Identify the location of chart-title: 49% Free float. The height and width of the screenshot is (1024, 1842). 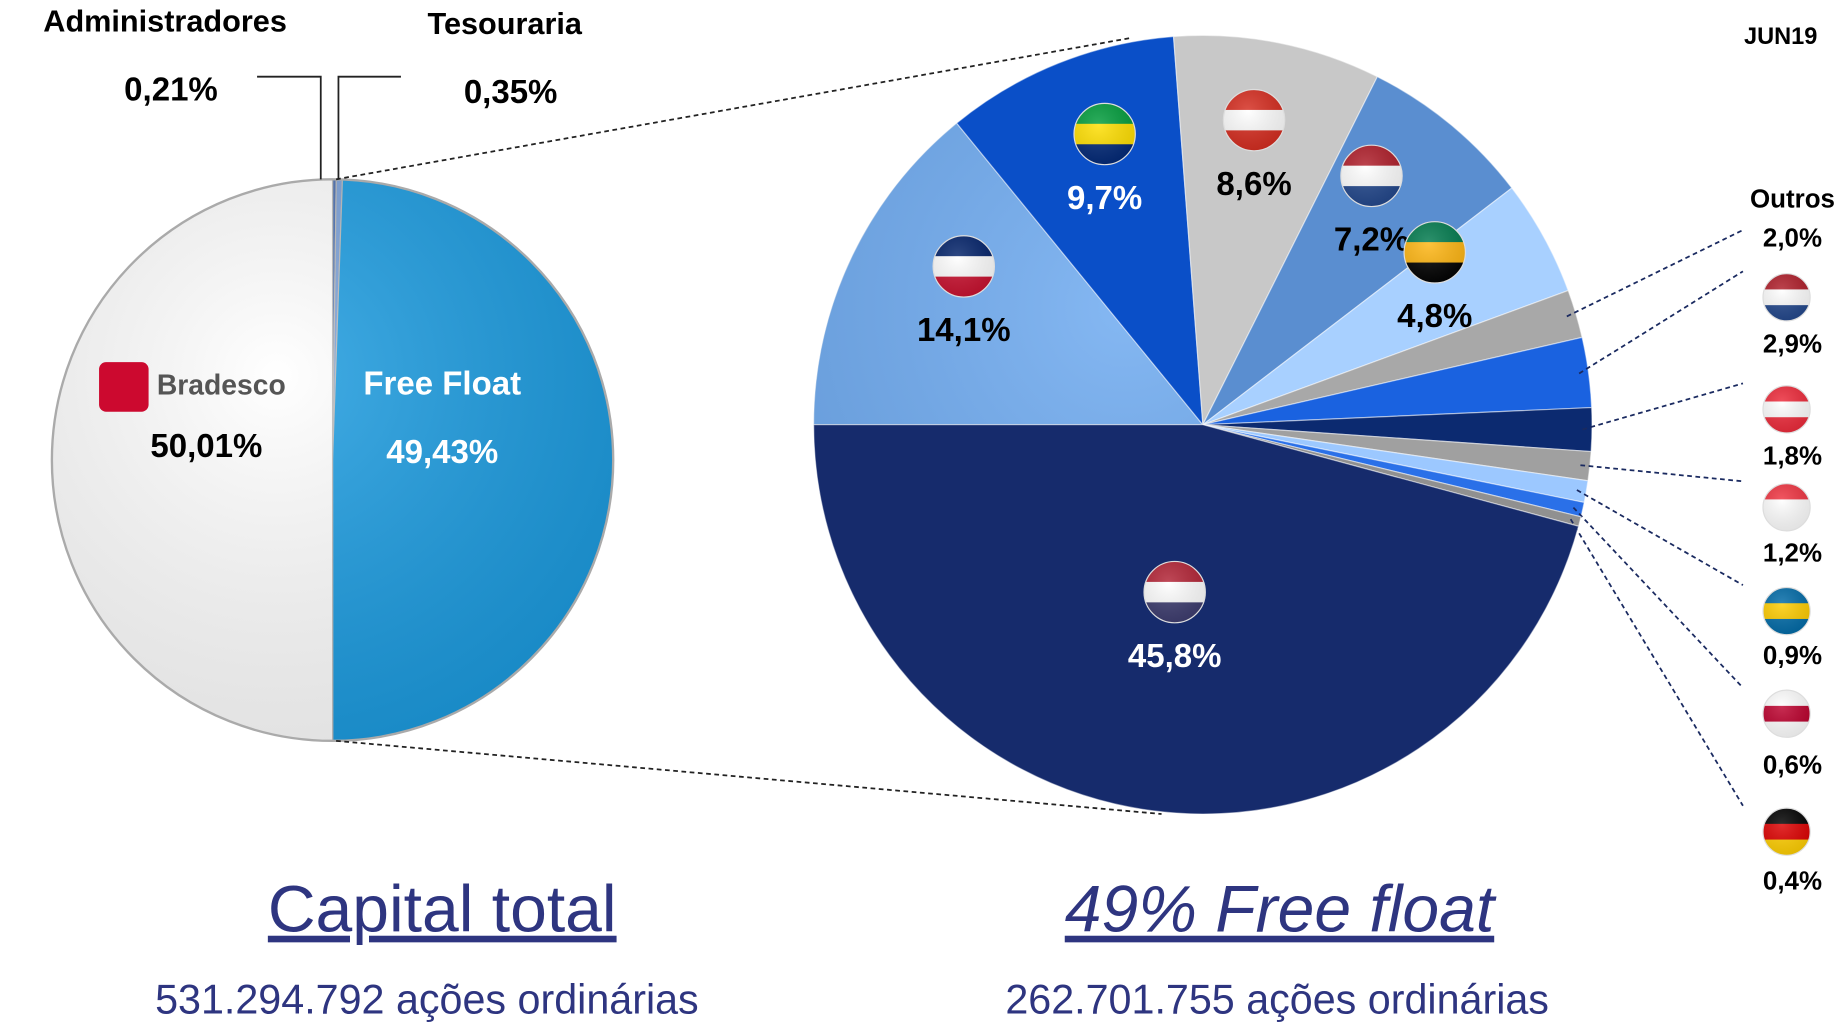
(1281, 909).